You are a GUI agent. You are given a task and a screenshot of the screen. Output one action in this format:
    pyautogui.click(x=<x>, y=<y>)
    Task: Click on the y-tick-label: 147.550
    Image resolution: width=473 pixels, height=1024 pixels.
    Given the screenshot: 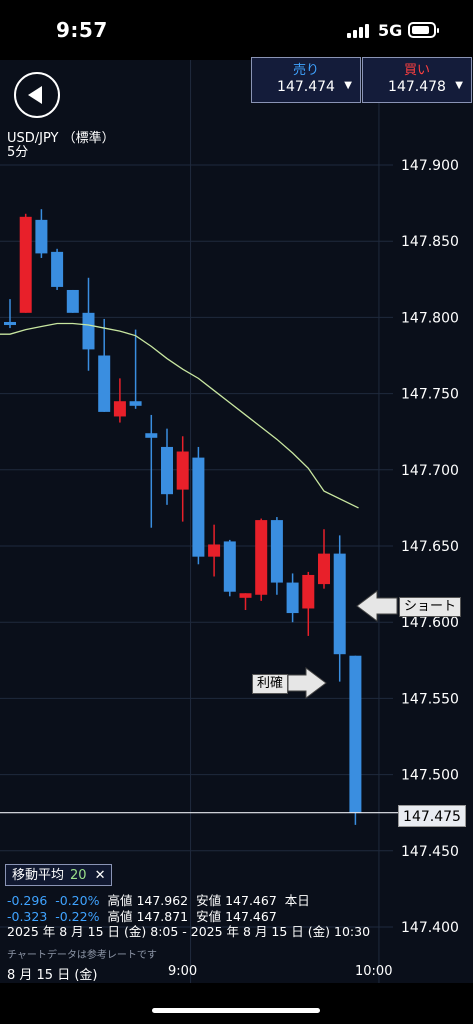 What is the action you would take?
    pyautogui.click(x=430, y=699)
    